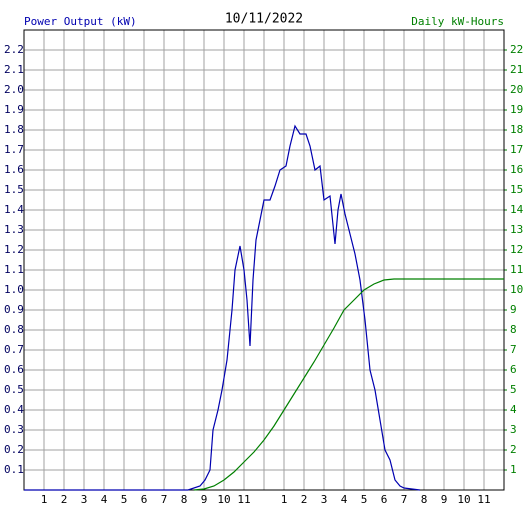  I want to click on y-tick-label: 0.9, so click(14, 309).